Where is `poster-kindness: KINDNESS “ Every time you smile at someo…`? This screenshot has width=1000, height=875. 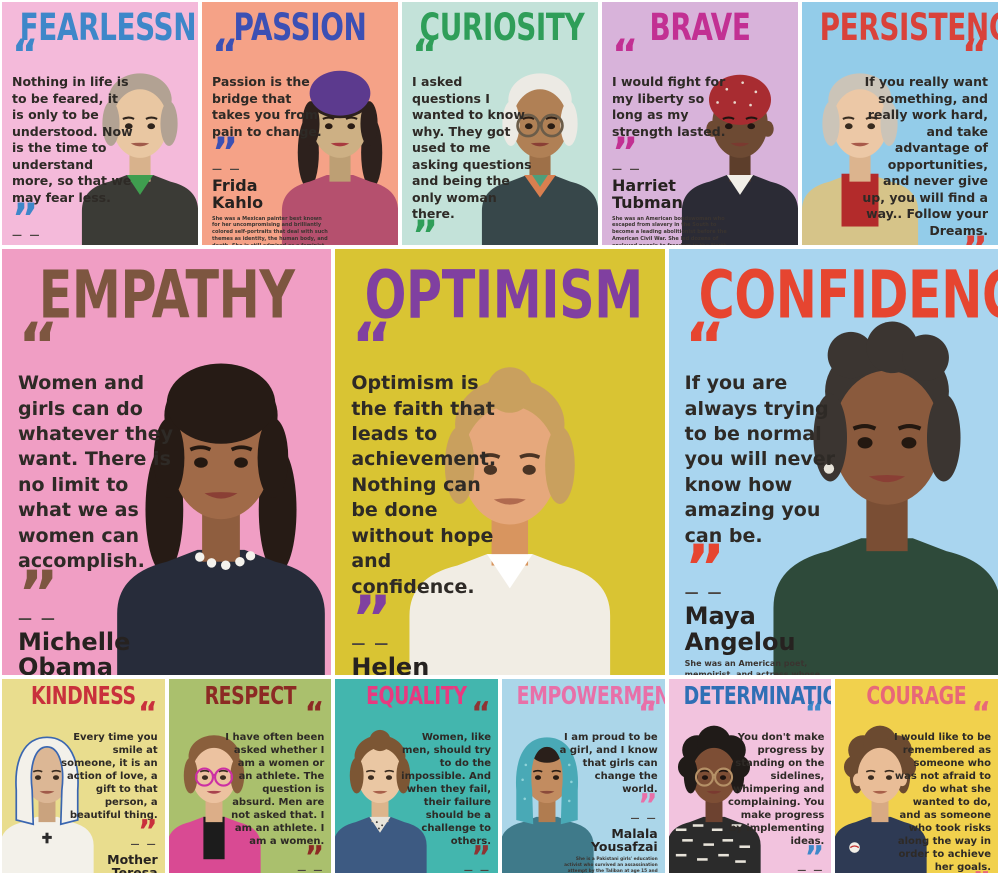 poster-kindness: KINDNESS “ Every time you smile at someo… is located at coordinates (83, 776).